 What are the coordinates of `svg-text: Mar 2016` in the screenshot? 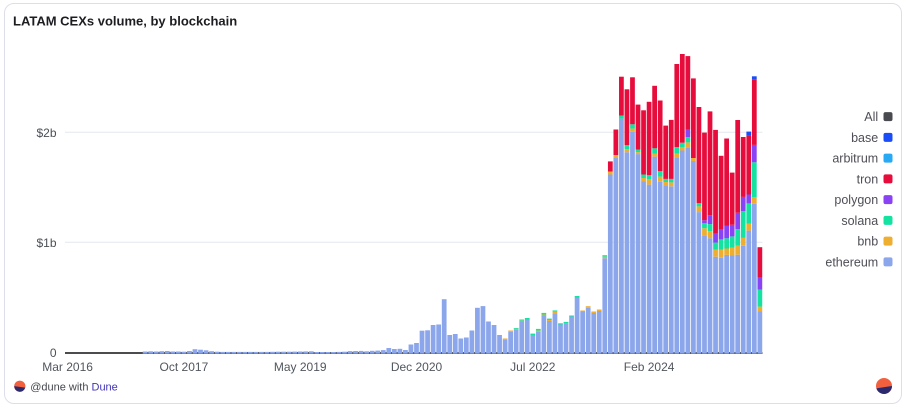 It's located at (67, 367).